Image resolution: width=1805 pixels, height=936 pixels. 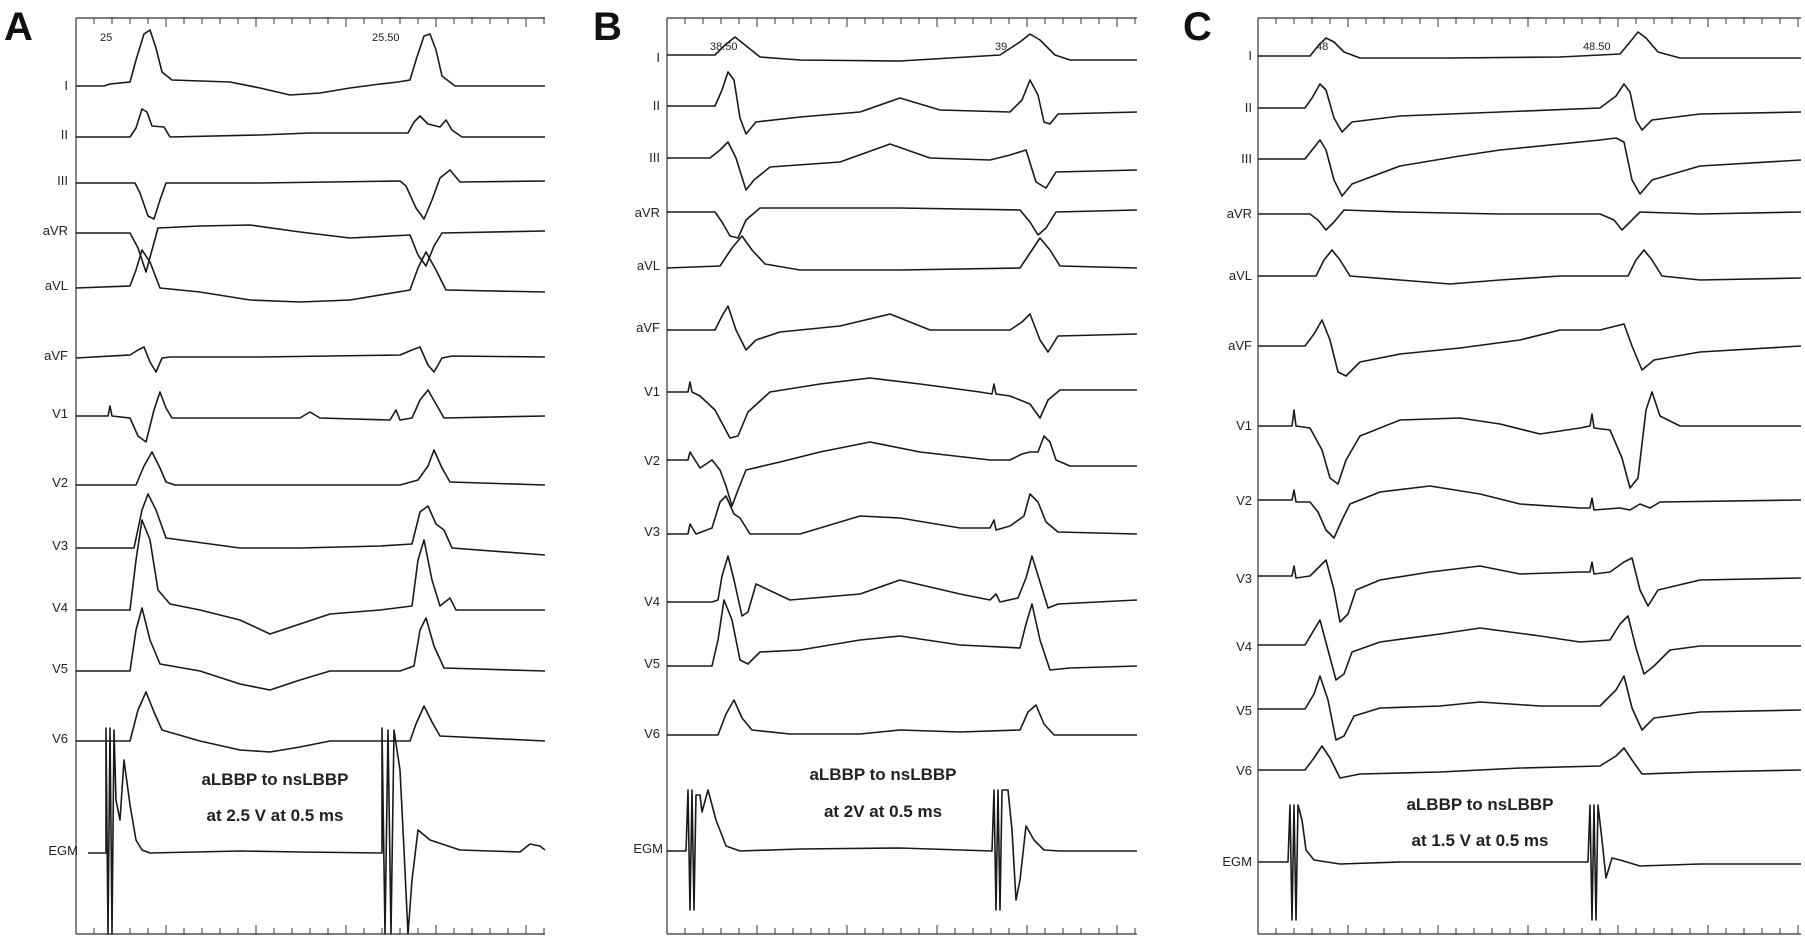 What do you see at coordinates (386, 38) in the screenshot?
I see `time-label-end: 25.50` at bounding box center [386, 38].